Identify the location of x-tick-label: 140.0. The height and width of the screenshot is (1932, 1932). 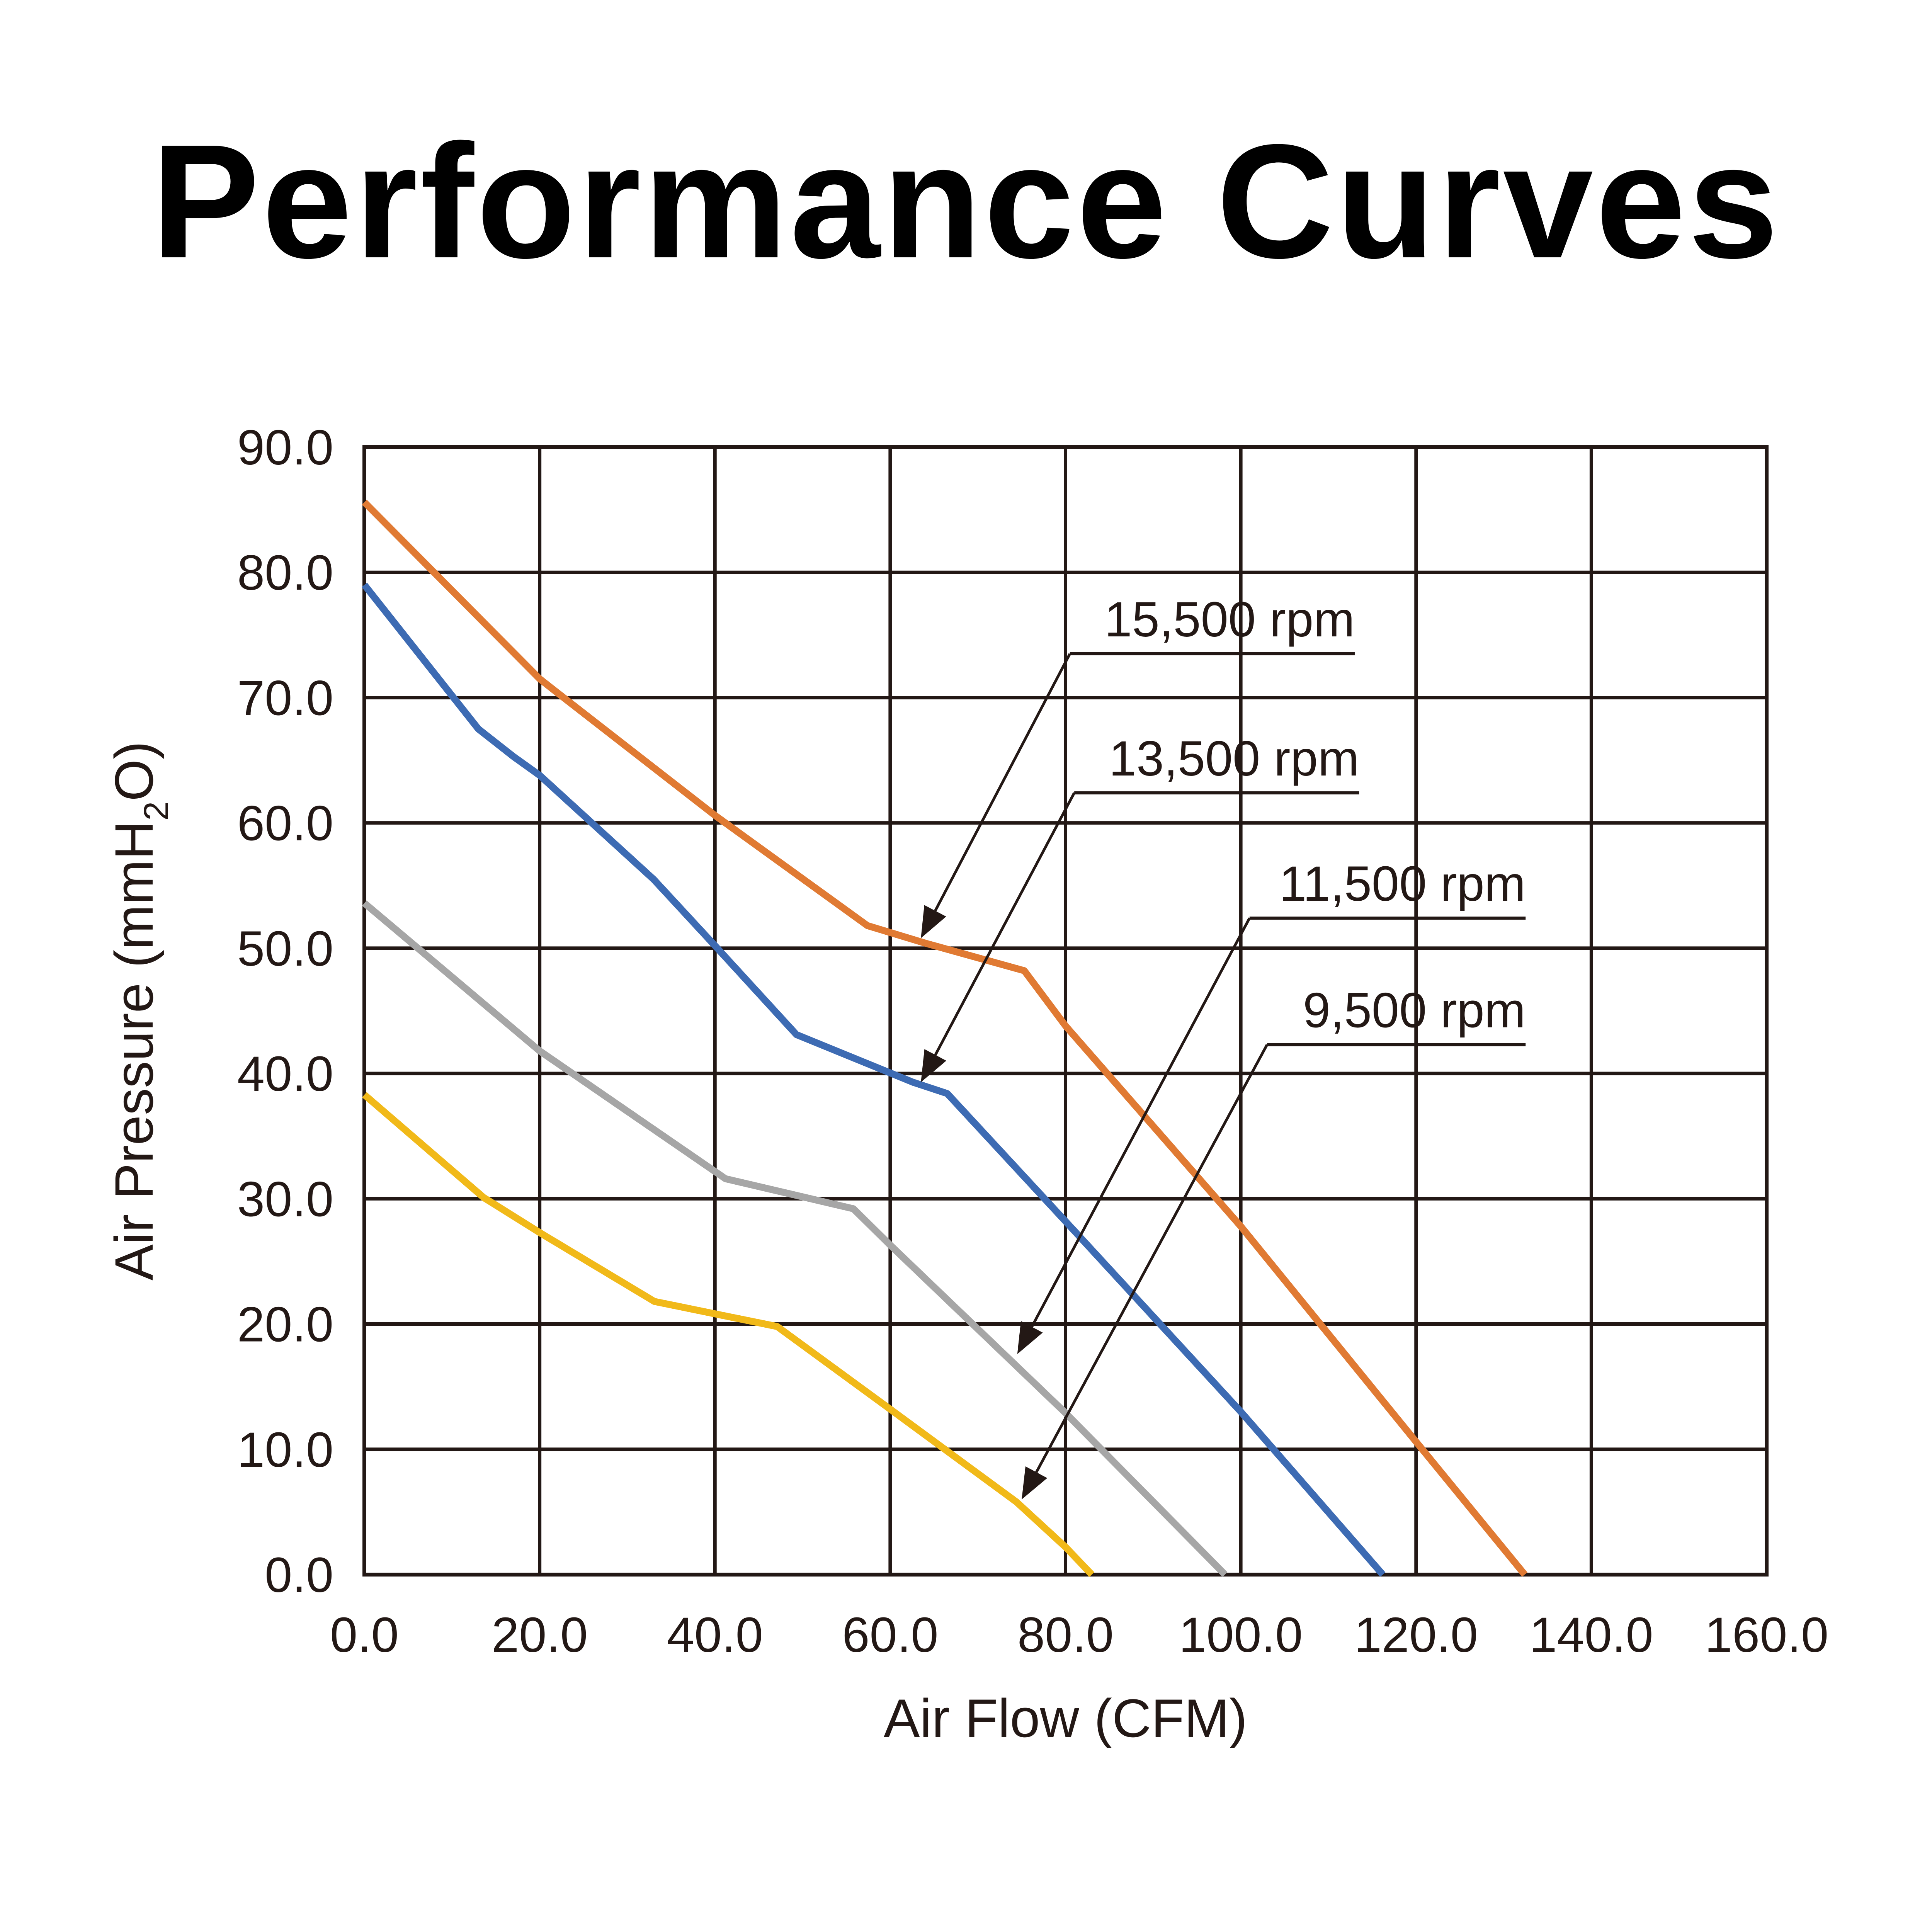
(1591, 1635).